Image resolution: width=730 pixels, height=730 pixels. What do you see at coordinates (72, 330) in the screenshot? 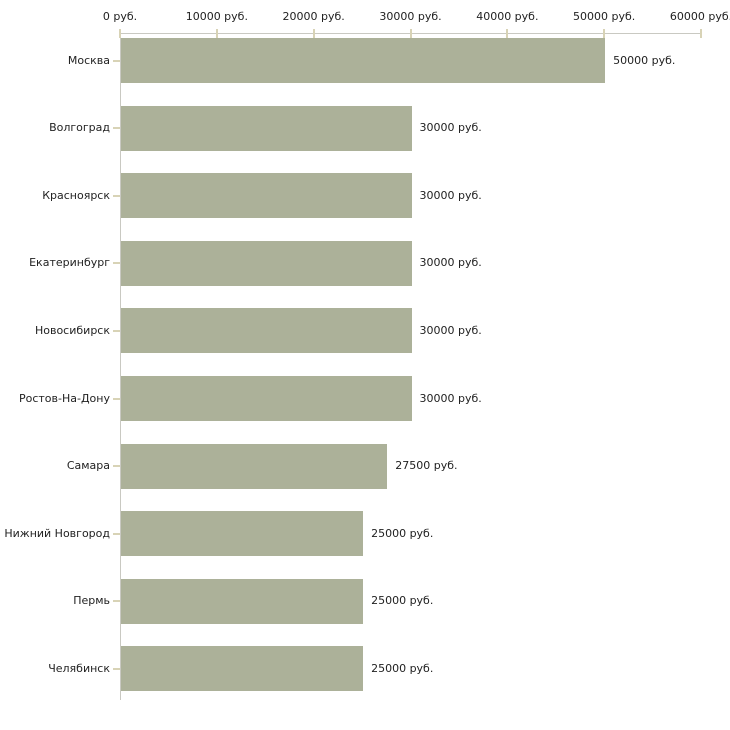
I see `category-label: Новосибирск` at bounding box center [72, 330].